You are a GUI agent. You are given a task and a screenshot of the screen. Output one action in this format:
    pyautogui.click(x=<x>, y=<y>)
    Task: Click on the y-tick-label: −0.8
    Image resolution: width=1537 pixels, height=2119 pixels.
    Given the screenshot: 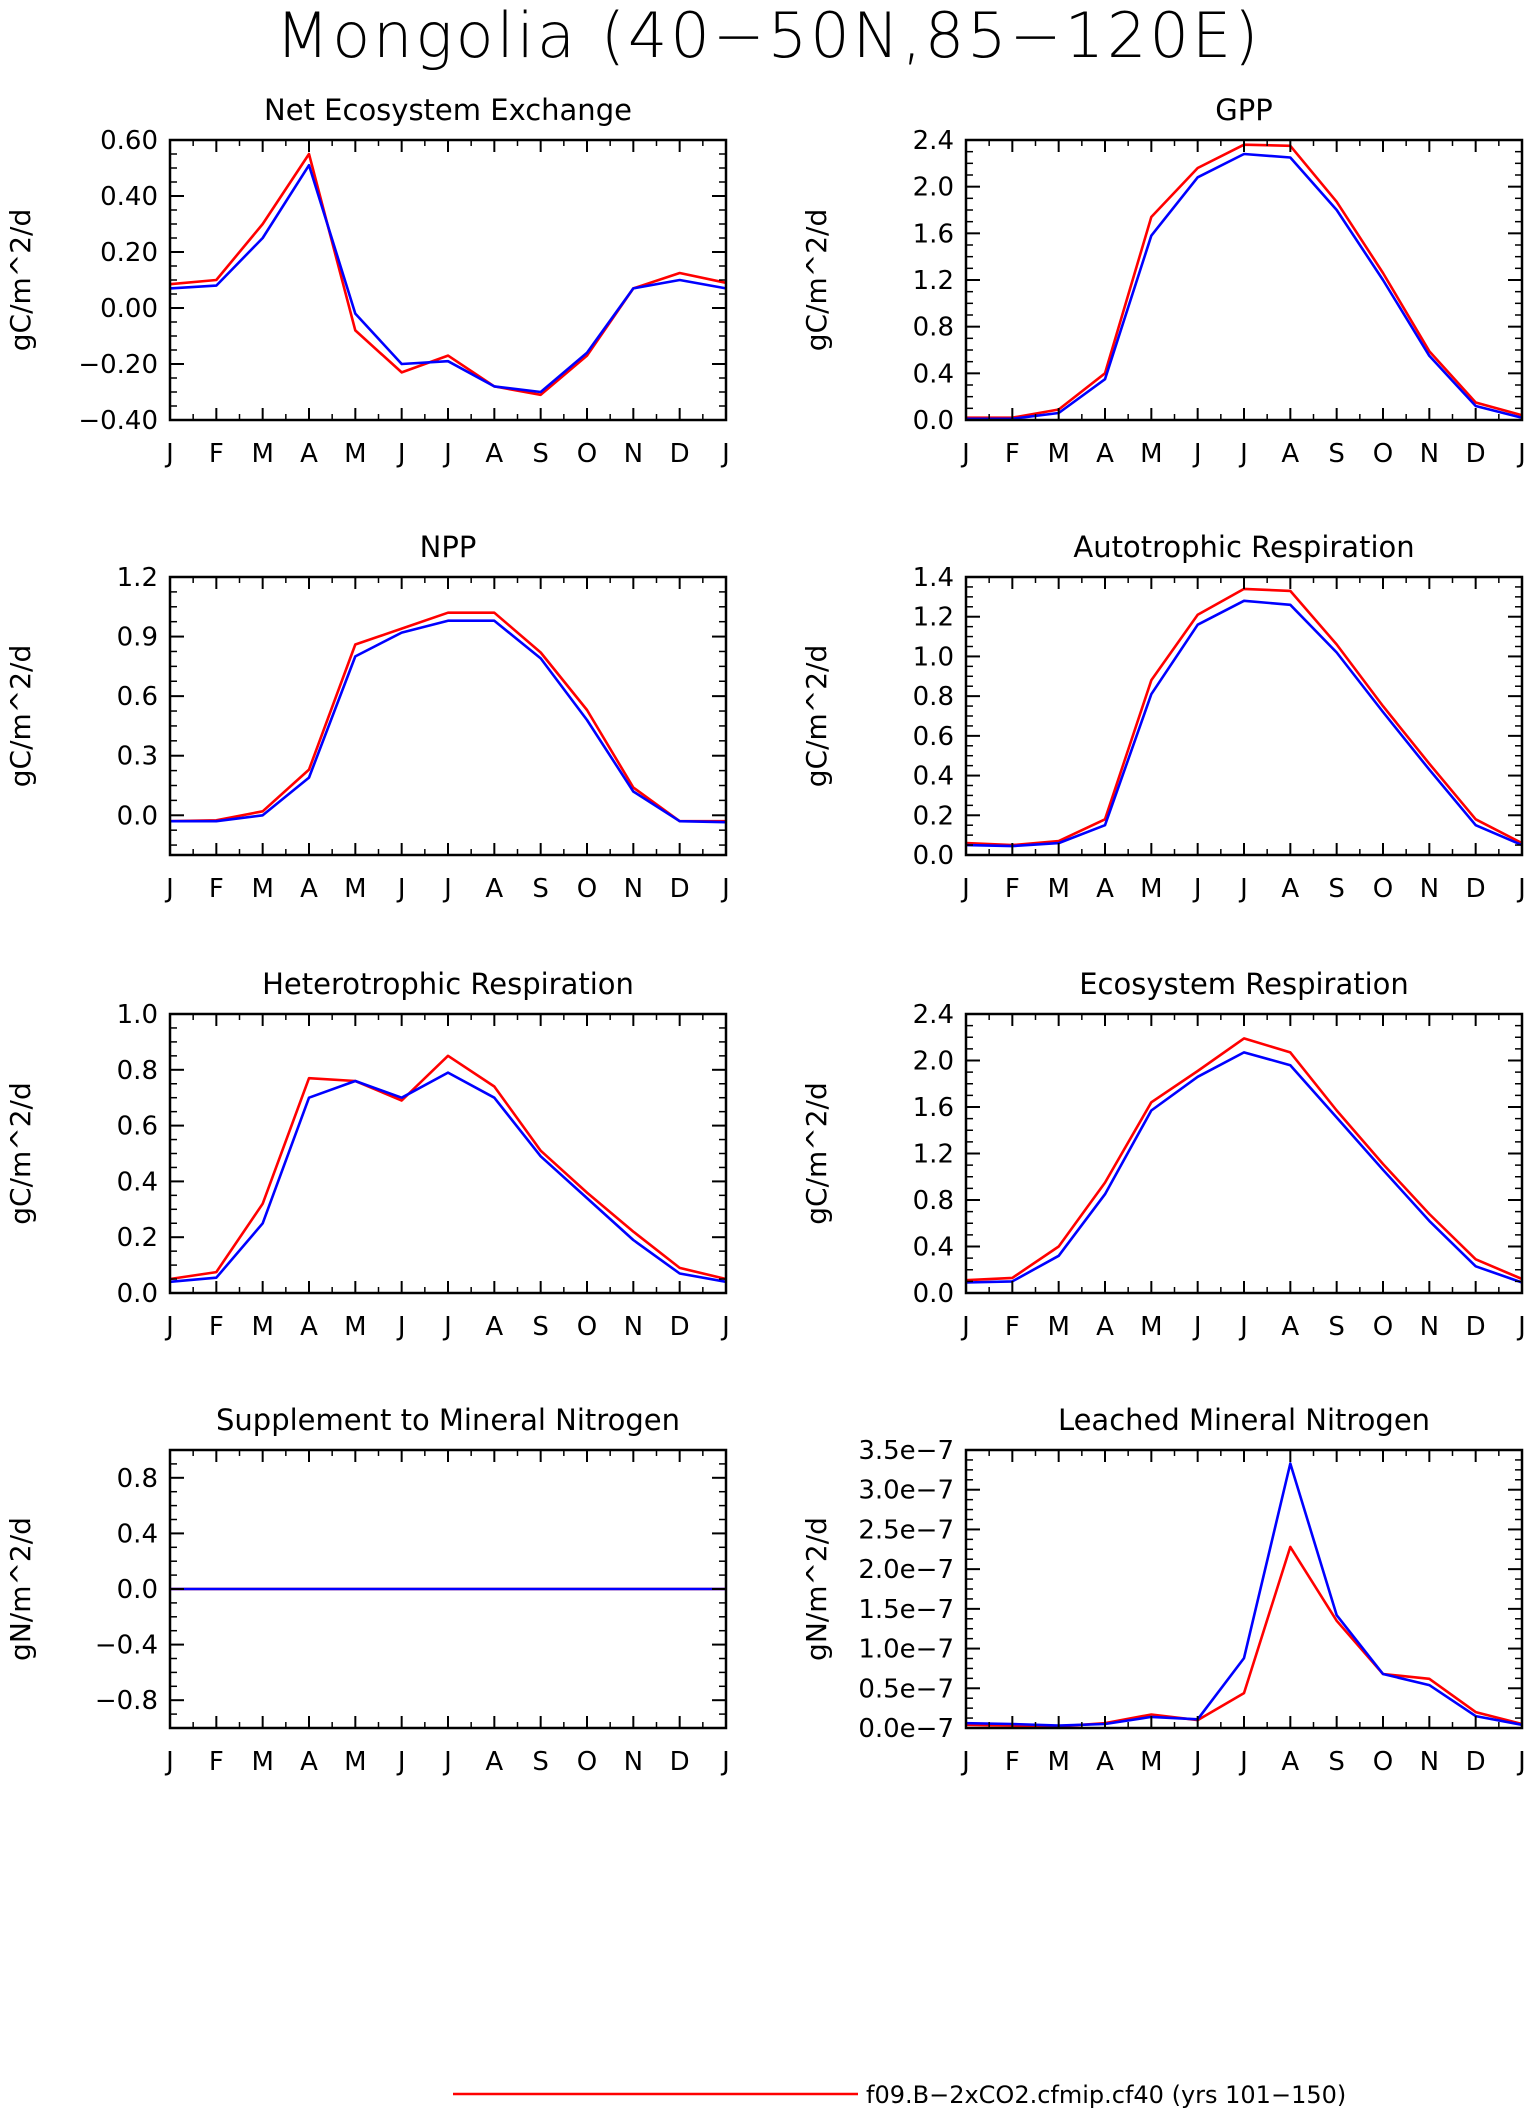 What is the action you would take?
    pyautogui.click(x=126, y=1701)
    